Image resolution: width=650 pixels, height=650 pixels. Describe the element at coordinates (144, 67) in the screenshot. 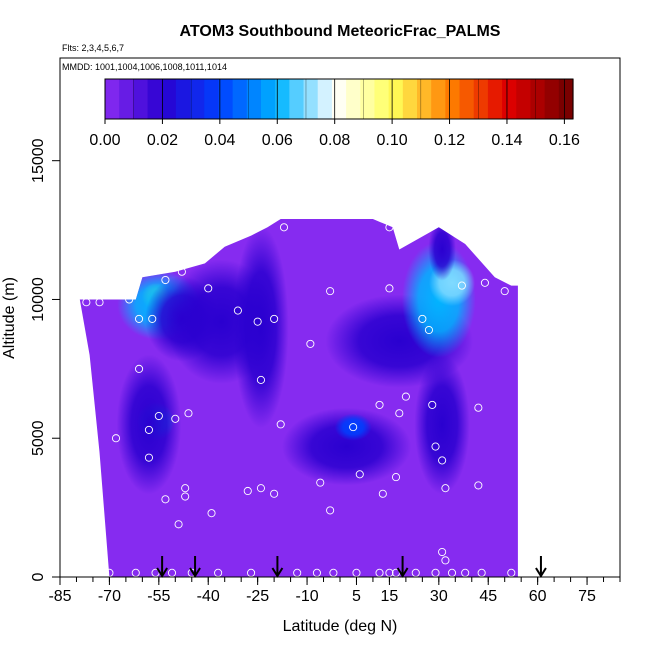

I see `chart-dates-label: MMDD: 1001,1004,1006,1008,1011,1014` at that location.